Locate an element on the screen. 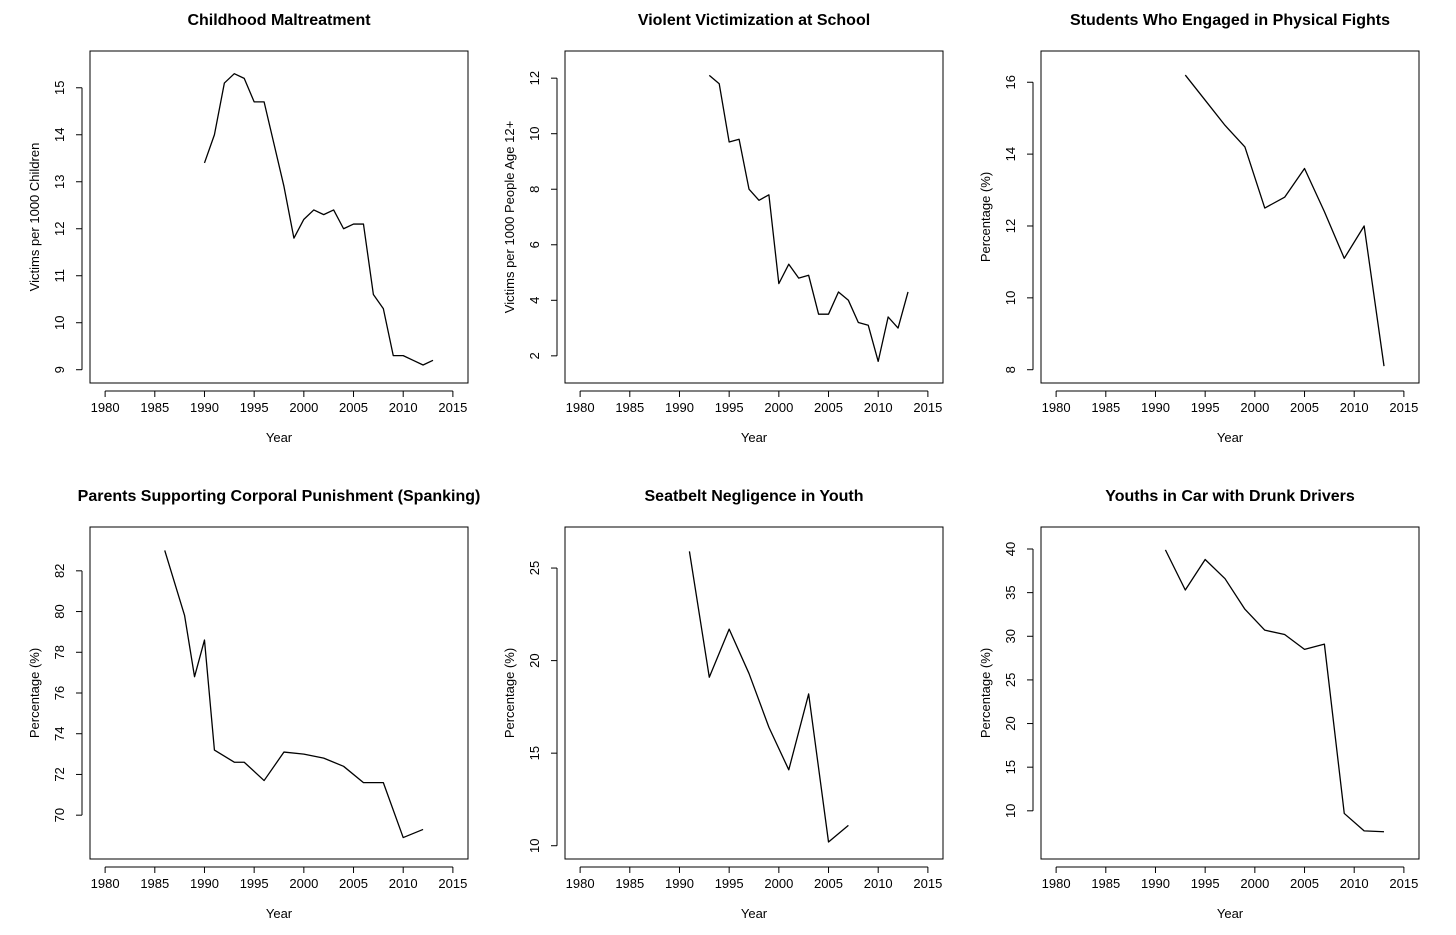 The height and width of the screenshot is (935, 1456). y-tick-label: 2 is located at coordinates (534, 355).